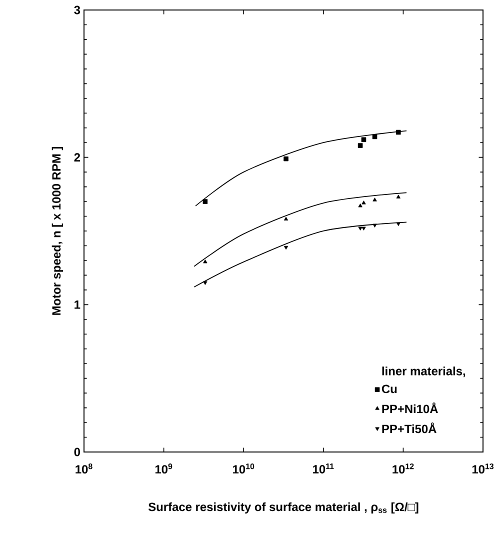 Image resolution: width=502 pixels, height=560 pixels. What do you see at coordinates (77, 452) in the screenshot?
I see `y-tick-label: 0` at bounding box center [77, 452].